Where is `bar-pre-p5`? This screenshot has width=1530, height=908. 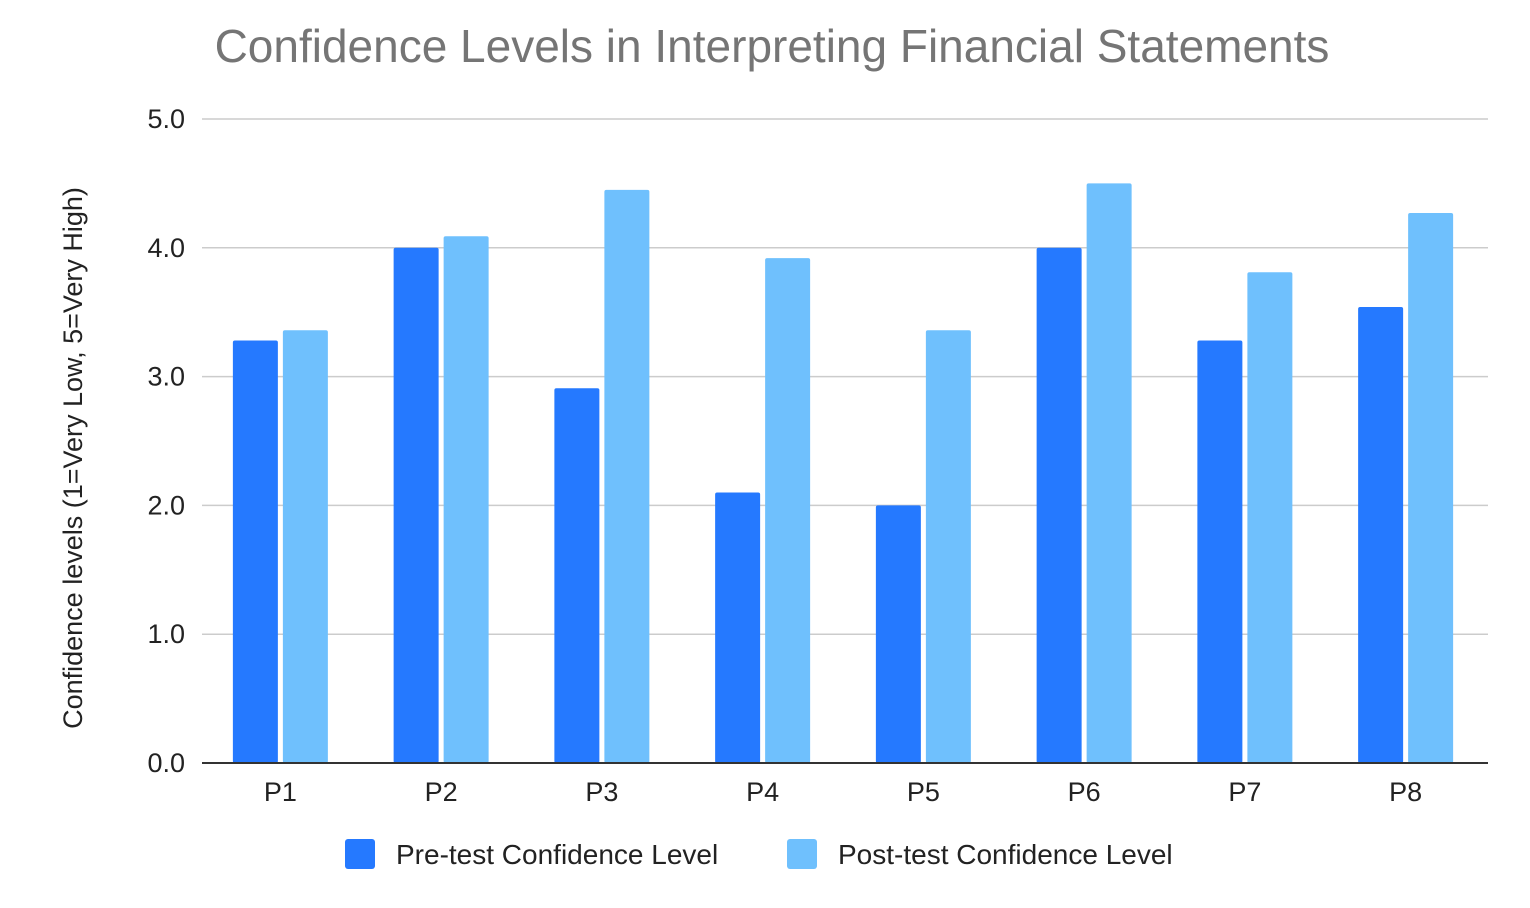
bar-pre-p5 is located at coordinates (898, 634).